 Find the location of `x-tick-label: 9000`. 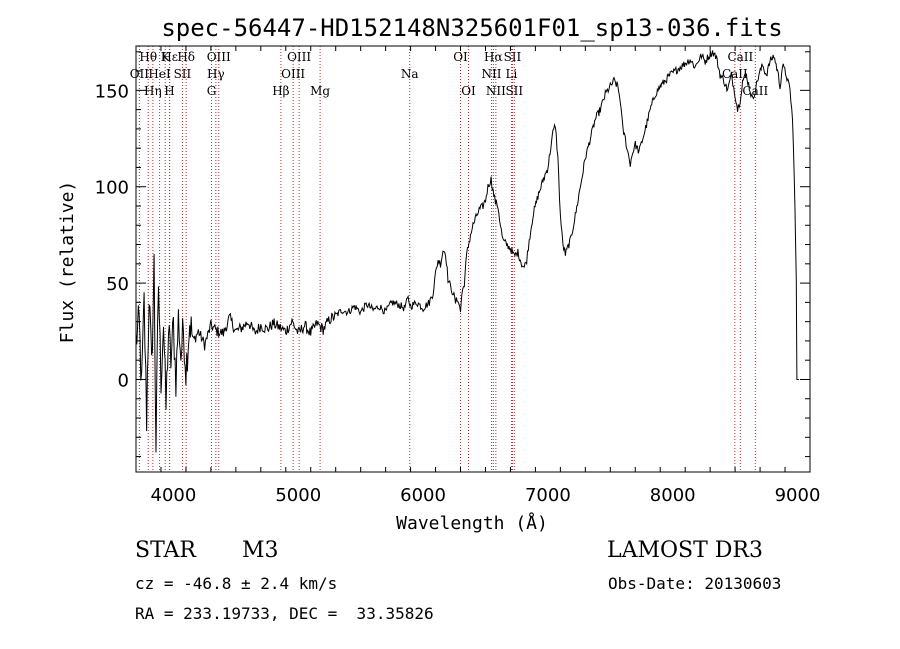

x-tick-label: 9000 is located at coordinates (798, 495).